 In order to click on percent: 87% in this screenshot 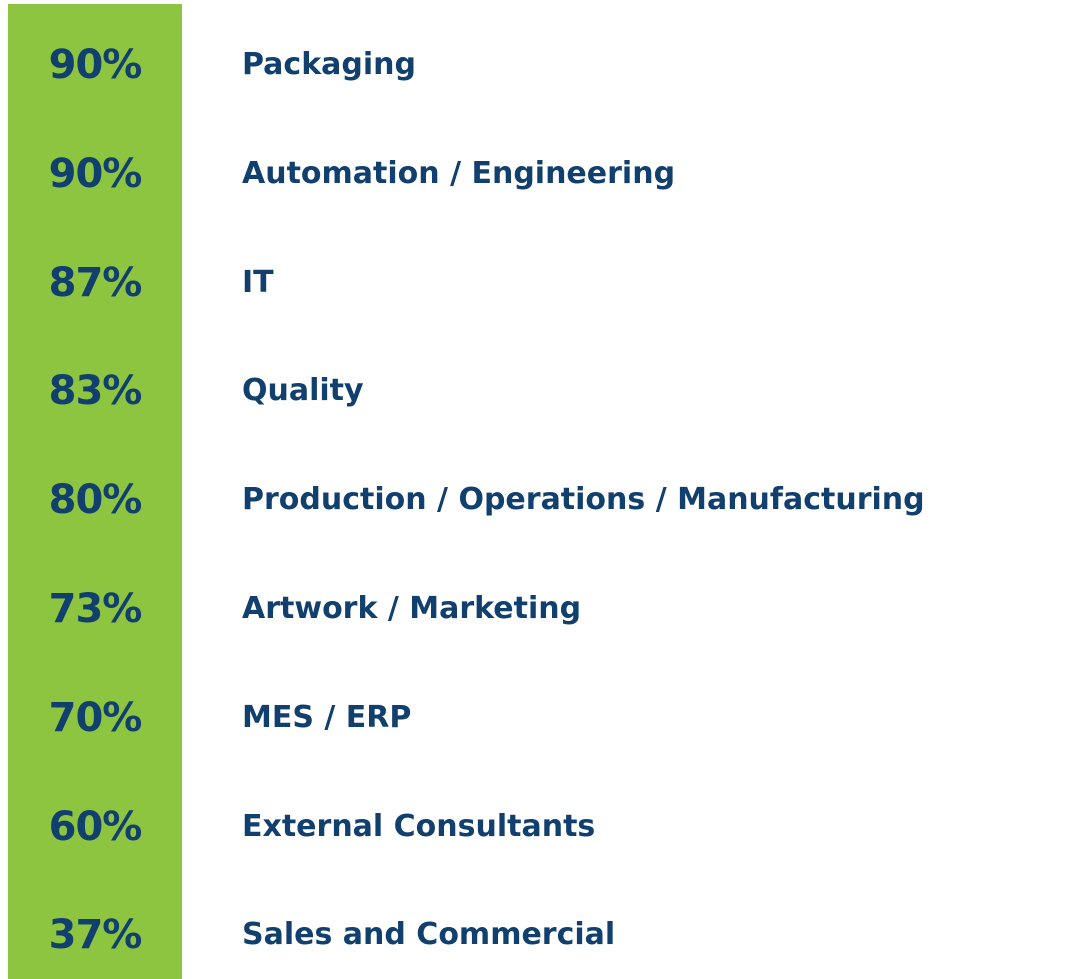, I will do `click(95, 282)`.